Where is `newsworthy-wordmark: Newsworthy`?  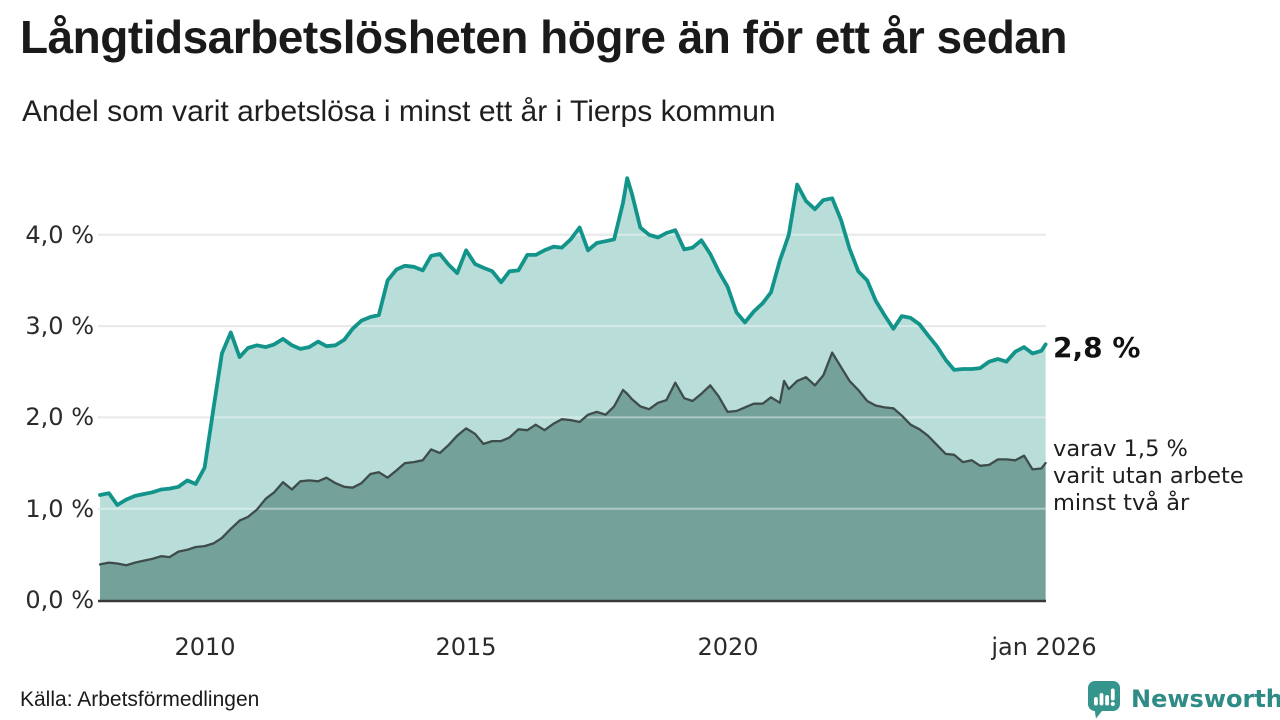
newsworthy-wordmark: Newsworthy is located at coordinates (1205, 699).